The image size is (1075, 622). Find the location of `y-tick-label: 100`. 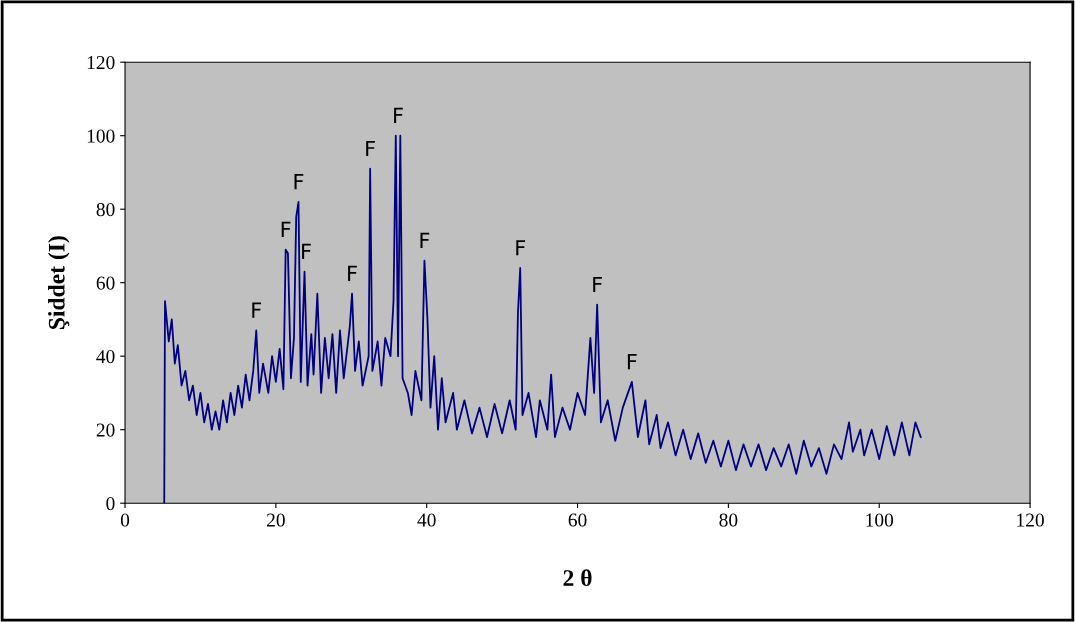

y-tick-label: 100 is located at coordinates (101, 136).